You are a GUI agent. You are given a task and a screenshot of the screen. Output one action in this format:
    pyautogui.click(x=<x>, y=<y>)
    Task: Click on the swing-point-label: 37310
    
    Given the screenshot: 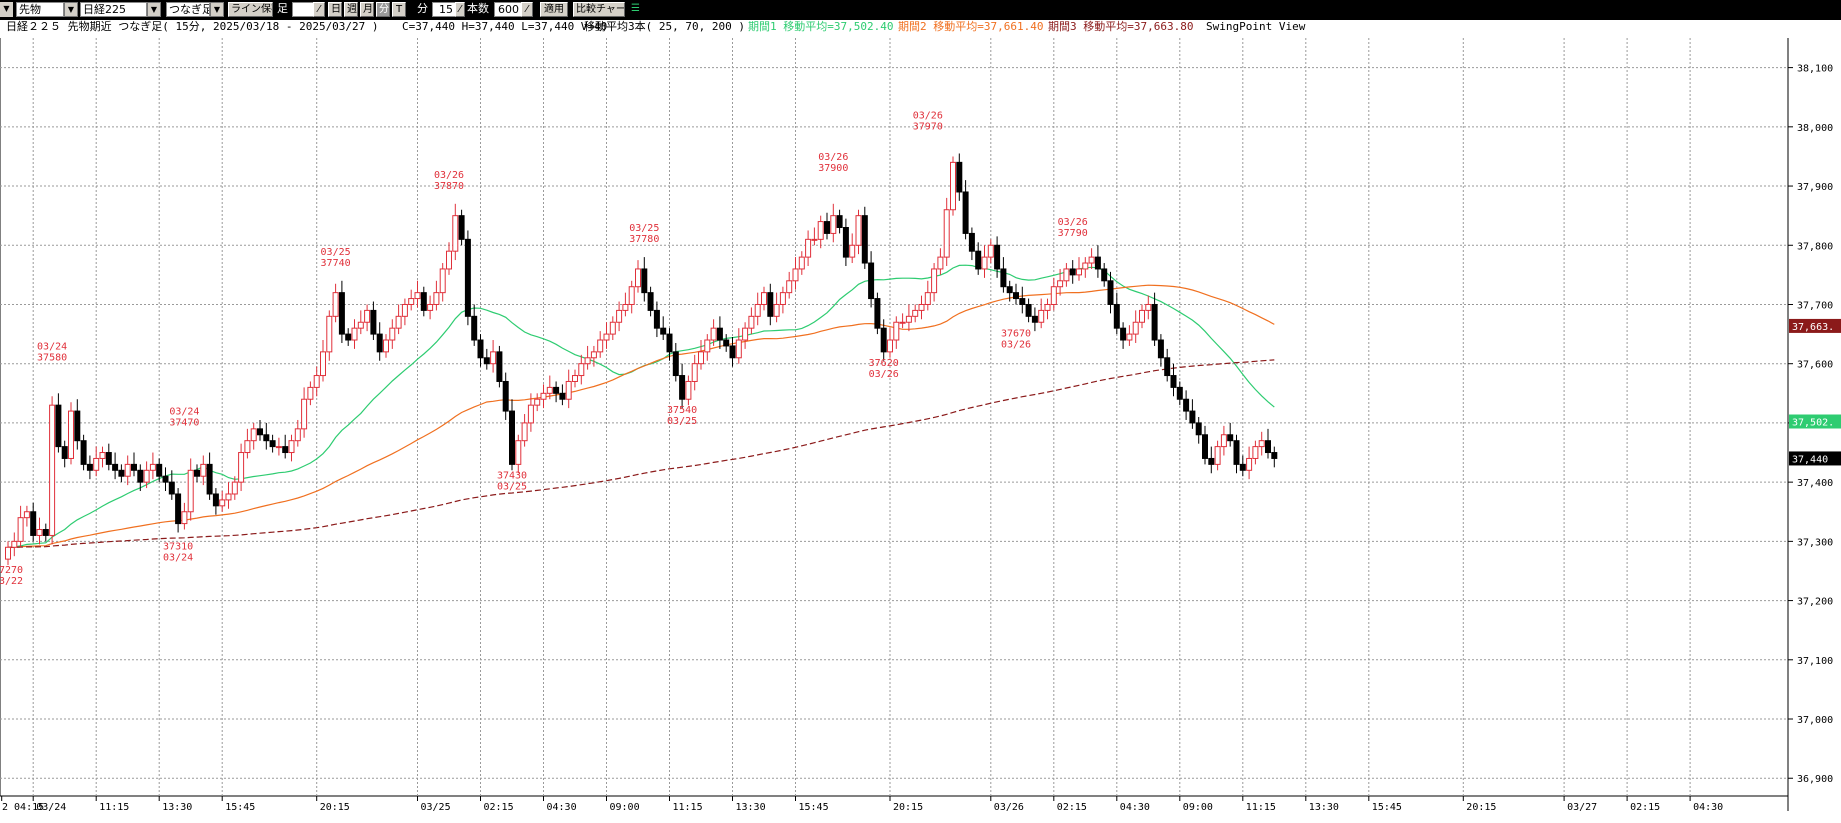 What is the action you would take?
    pyautogui.click(x=178, y=546)
    